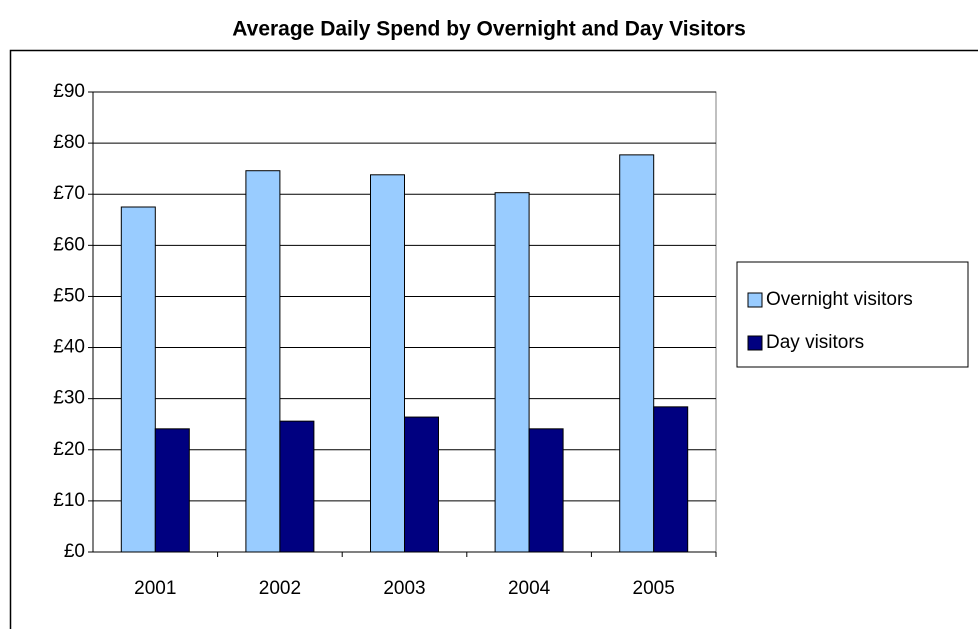 This screenshot has width=978, height=629. I want to click on legend-label: Day visitors, so click(815, 342).